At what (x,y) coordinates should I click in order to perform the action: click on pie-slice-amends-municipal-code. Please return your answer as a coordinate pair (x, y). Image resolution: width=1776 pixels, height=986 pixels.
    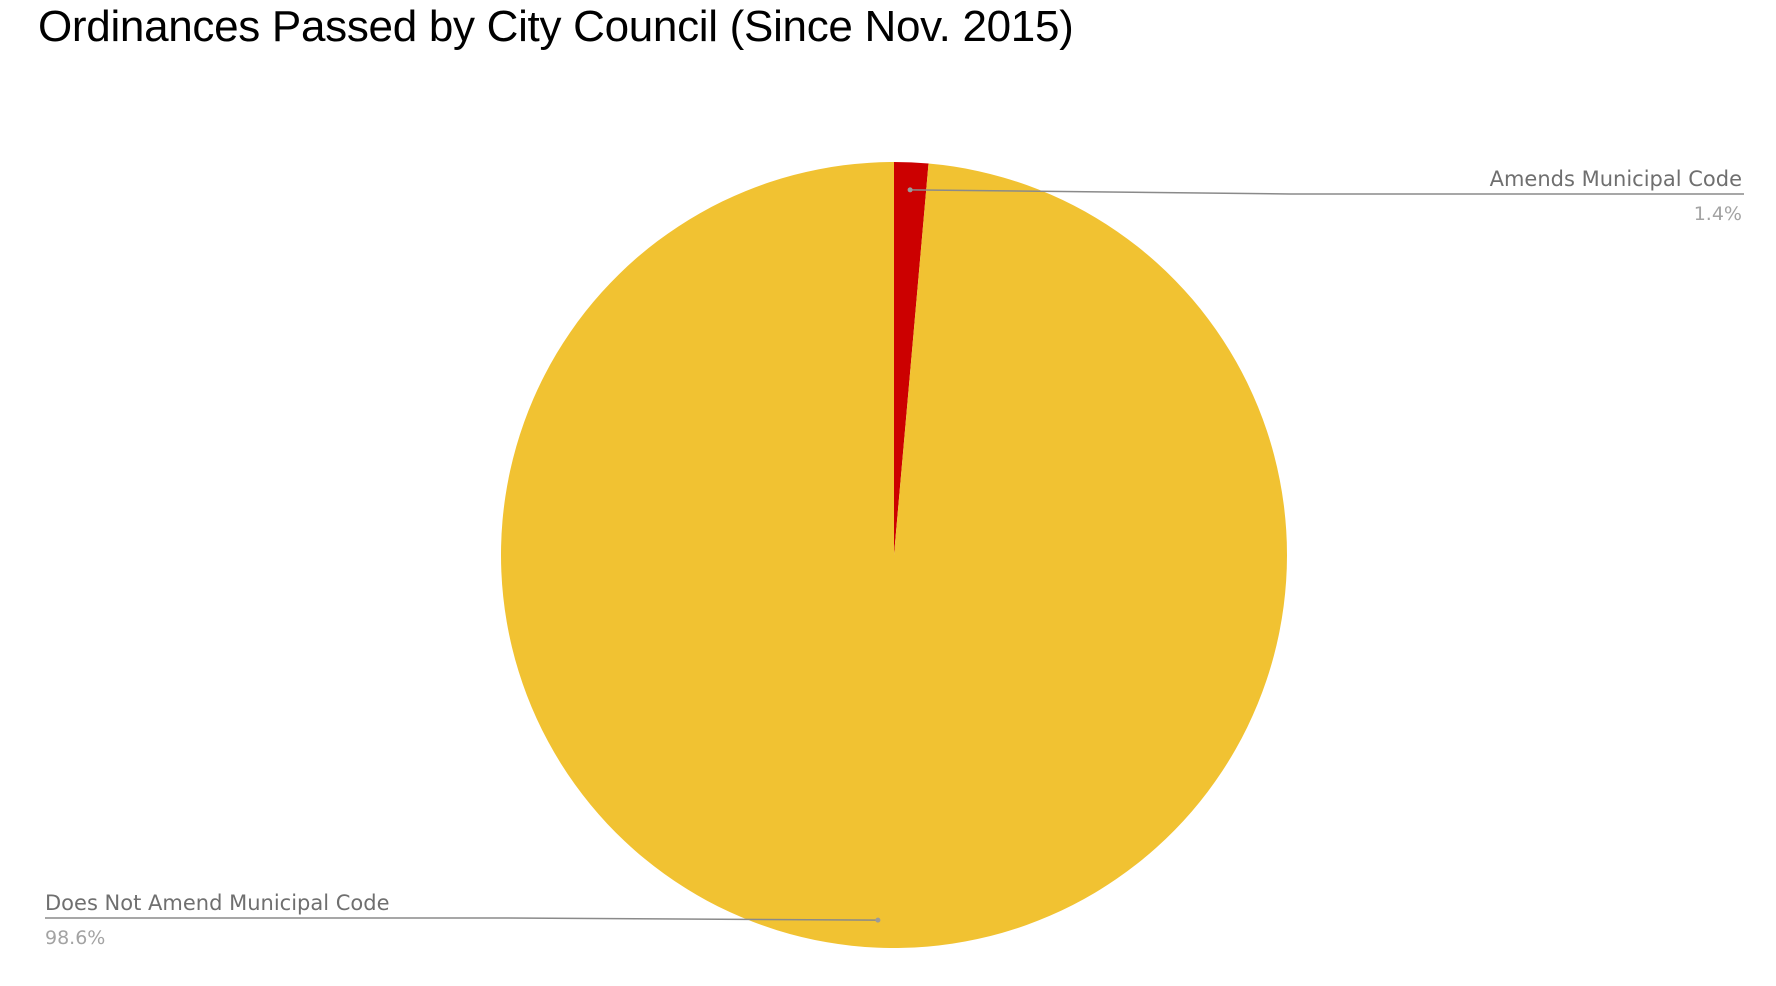
    Looking at the image, I should click on (911, 358).